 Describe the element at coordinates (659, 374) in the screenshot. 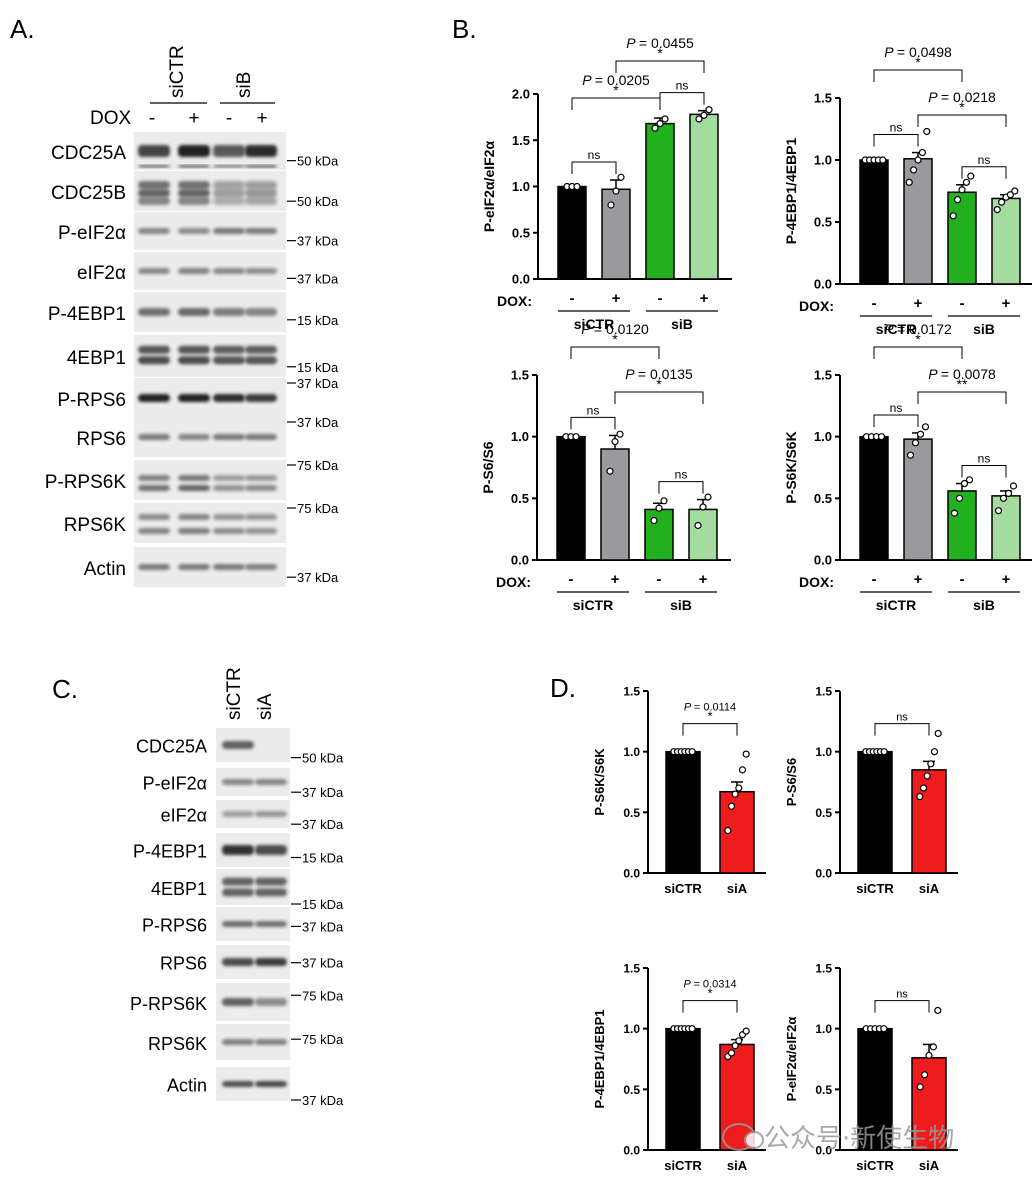

I see `p-value-label: P = 0.0135` at that location.